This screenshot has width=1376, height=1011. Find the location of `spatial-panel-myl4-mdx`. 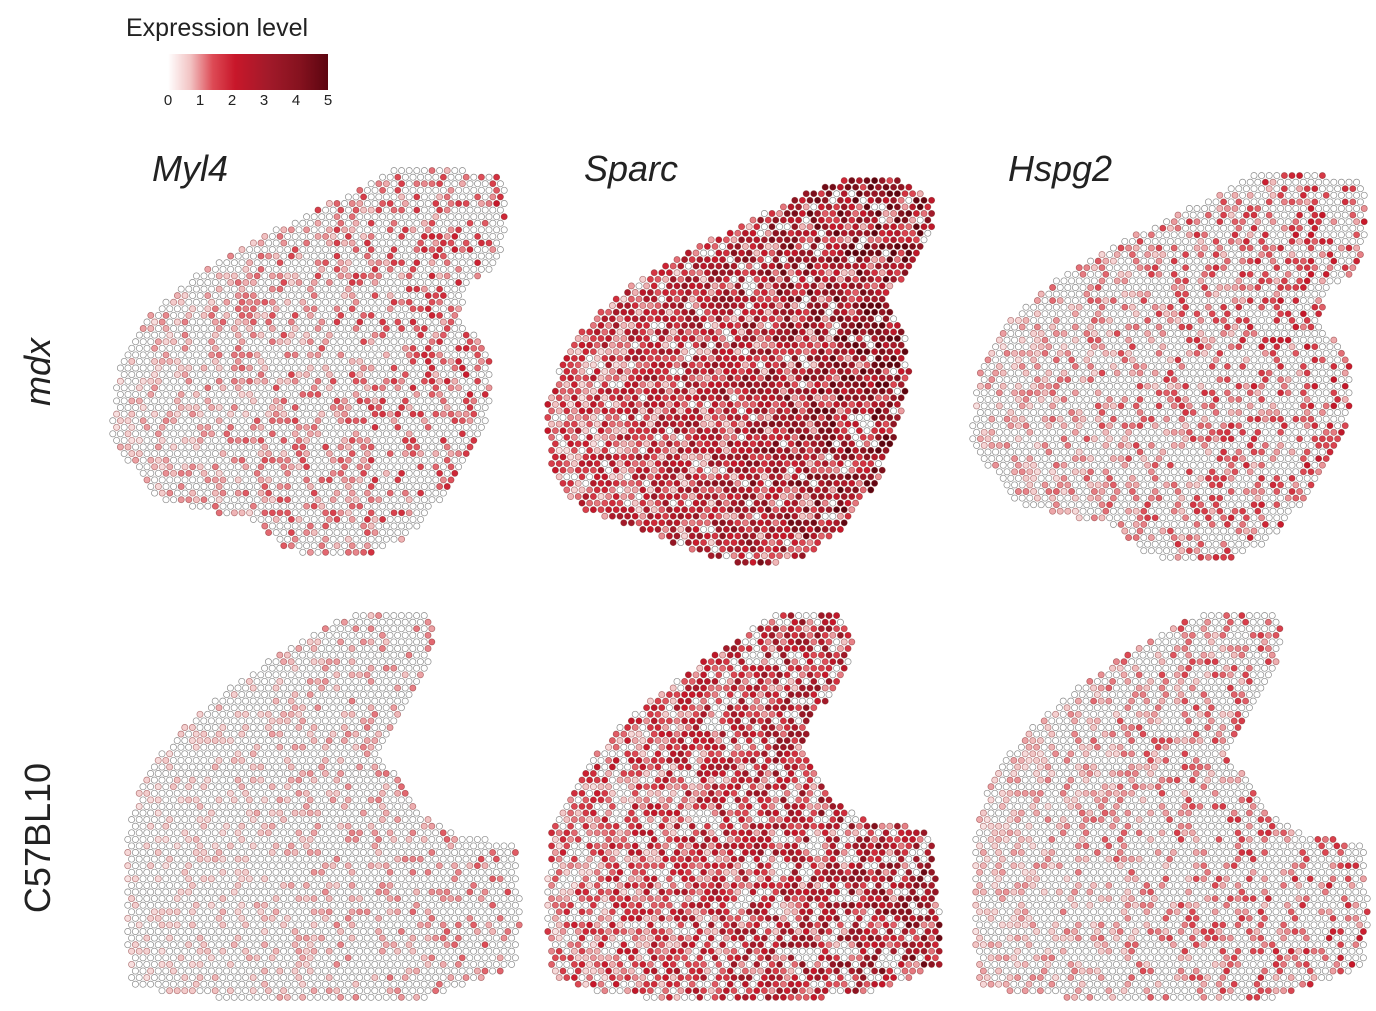

spatial-panel-myl4-mdx is located at coordinates (308, 361).